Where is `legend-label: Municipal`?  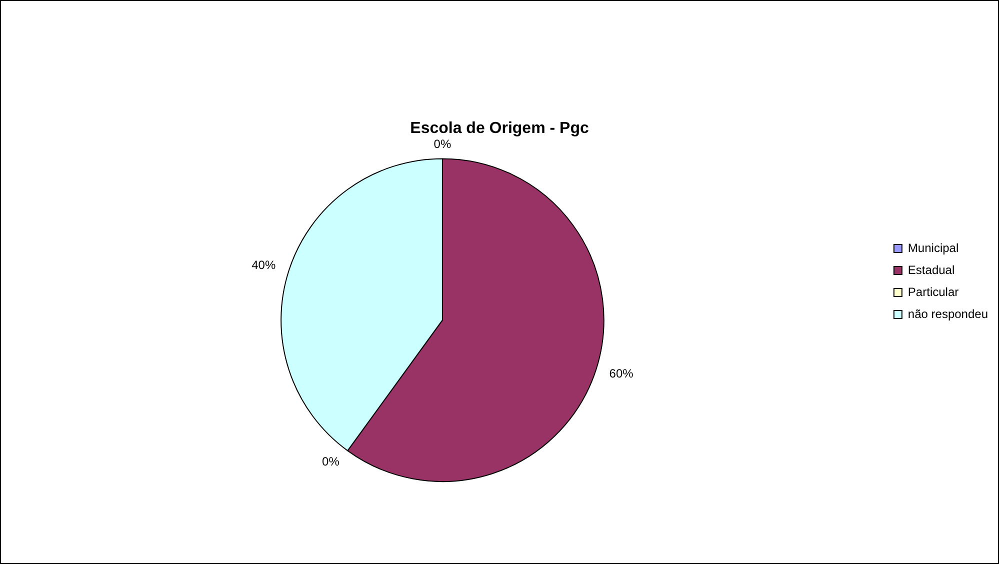
legend-label: Municipal is located at coordinates (933, 247).